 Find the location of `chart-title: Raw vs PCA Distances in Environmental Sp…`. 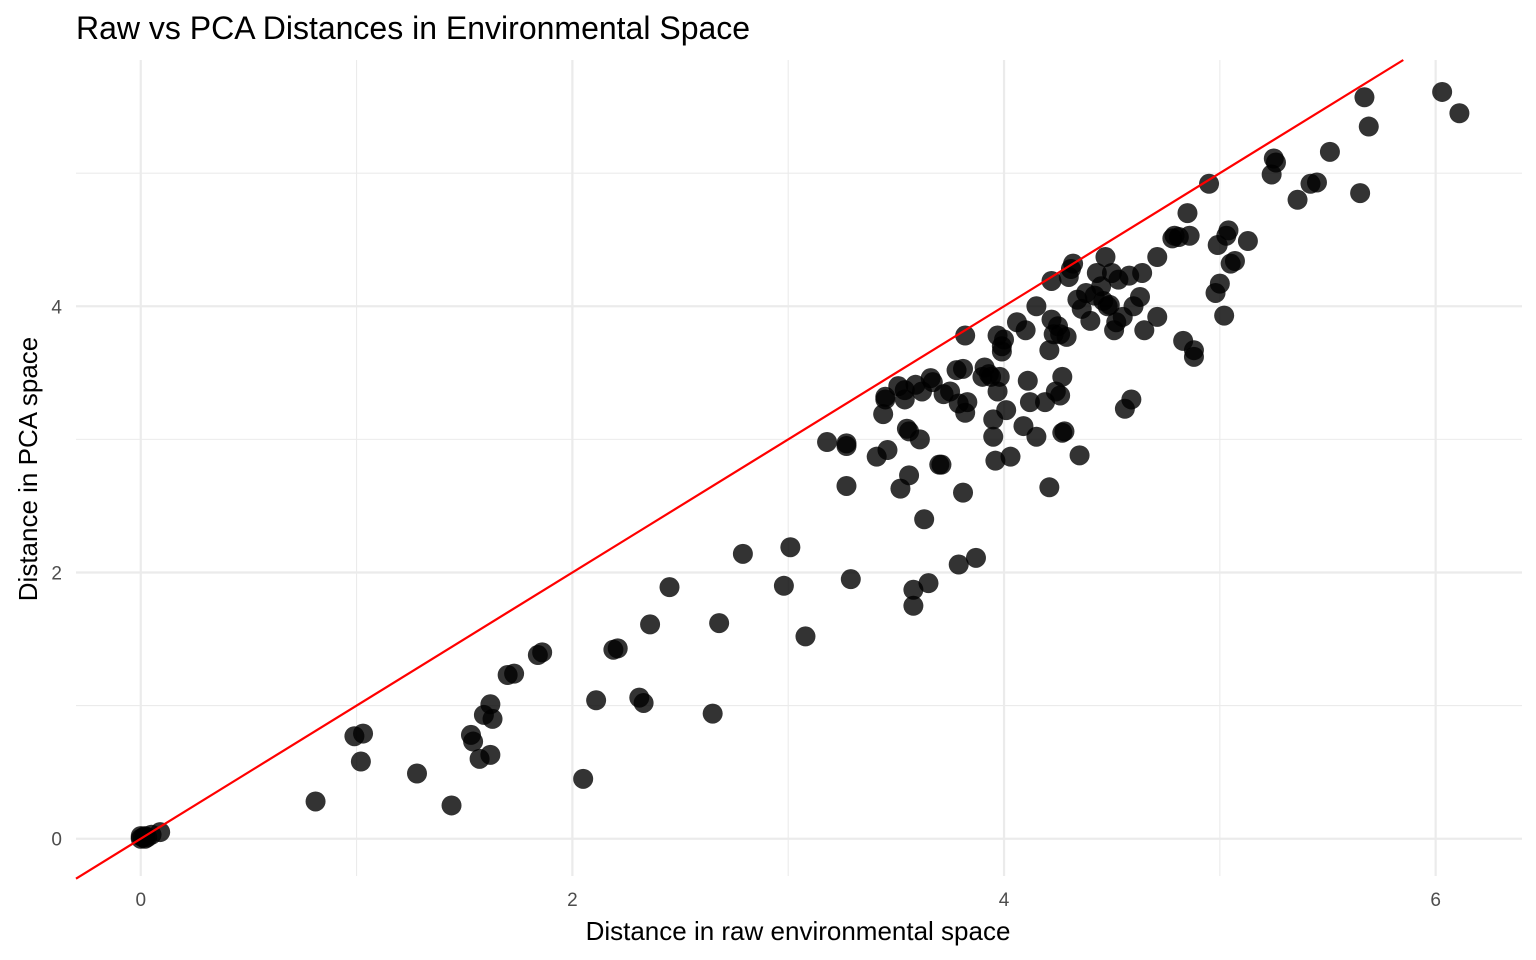

chart-title: Raw vs PCA Distances in Environmental Sp… is located at coordinates (413, 28).